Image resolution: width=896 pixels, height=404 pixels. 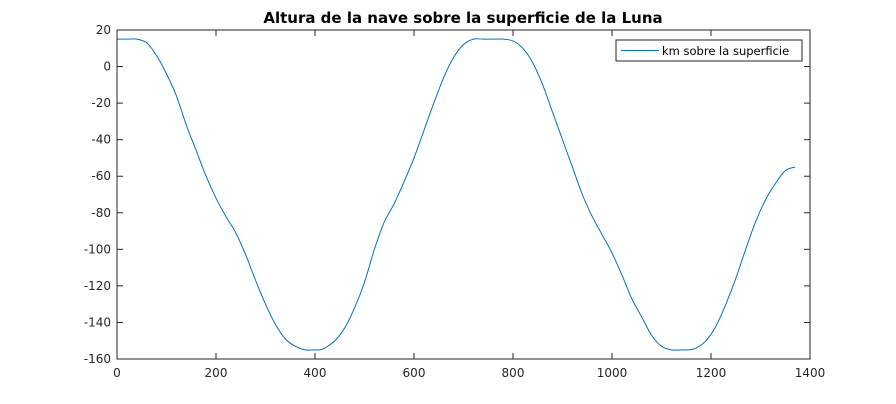 What do you see at coordinates (101, 103) in the screenshot?
I see `y-tick-label: -20` at bounding box center [101, 103].